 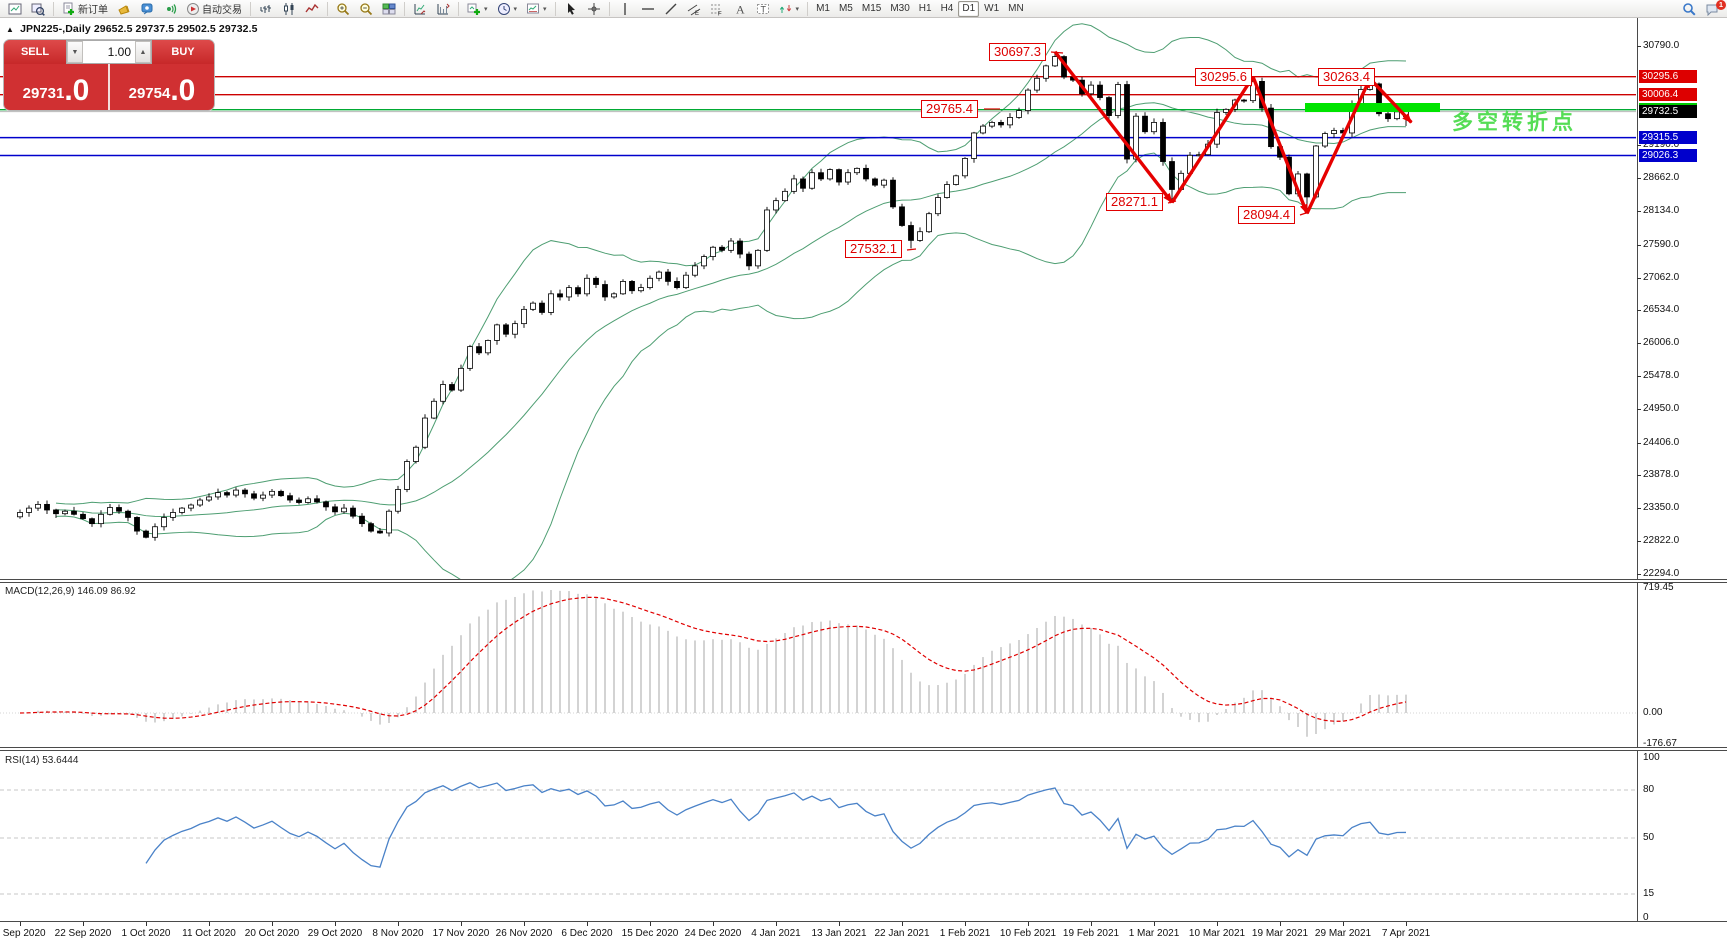 What do you see at coordinates (763, 9) in the screenshot?
I see `text-label-icon: T` at bounding box center [763, 9].